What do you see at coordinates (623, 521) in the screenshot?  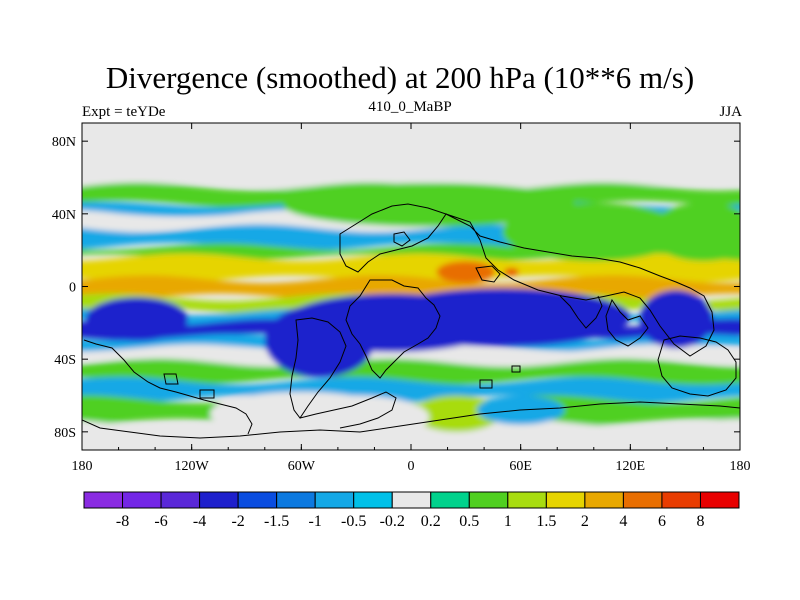 I see `colorbar-label: 4` at bounding box center [623, 521].